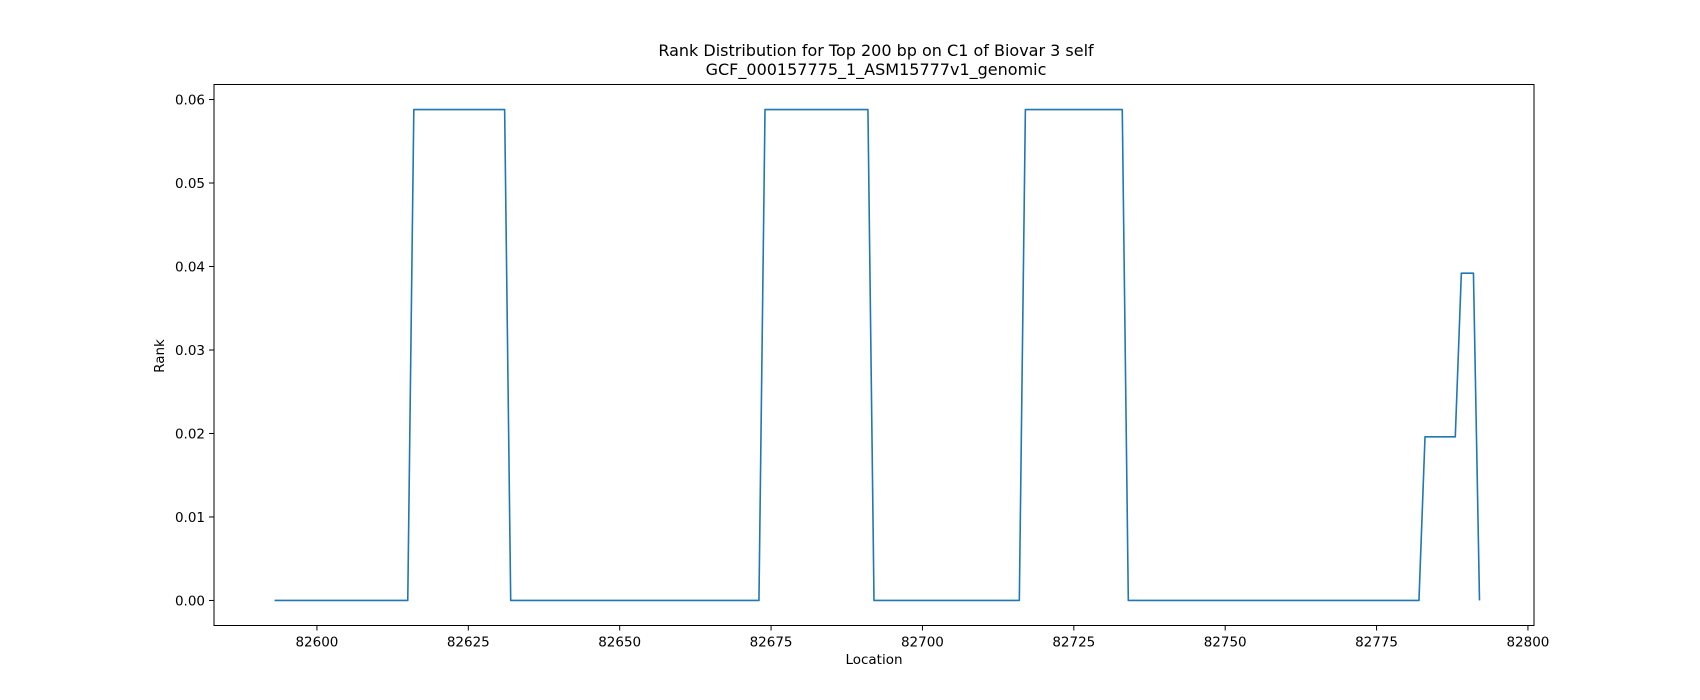 The image size is (1700, 700). What do you see at coordinates (1225, 643) in the screenshot?
I see `x-tick-label: 82750` at bounding box center [1225, 643].